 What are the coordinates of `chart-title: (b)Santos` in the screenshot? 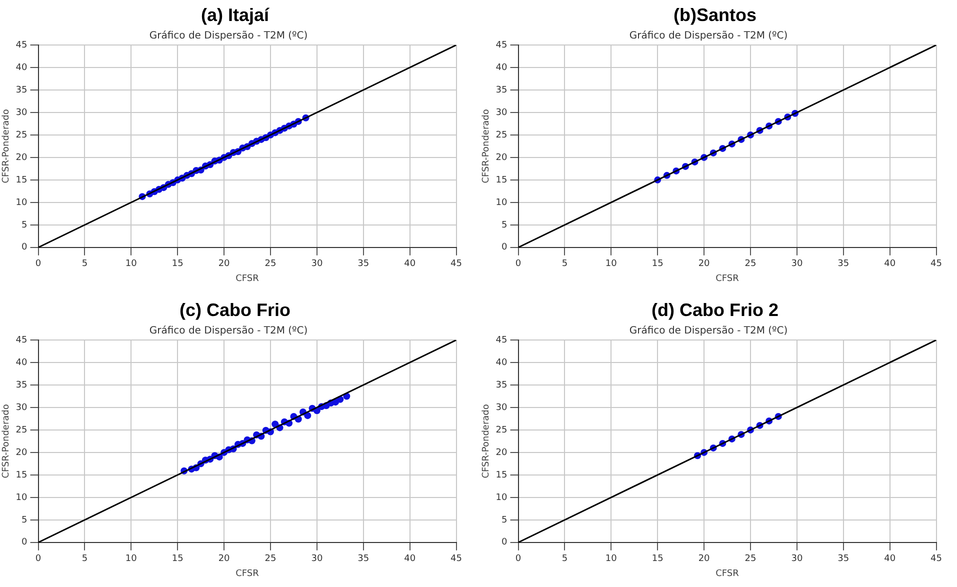 It's located at (715, 15).